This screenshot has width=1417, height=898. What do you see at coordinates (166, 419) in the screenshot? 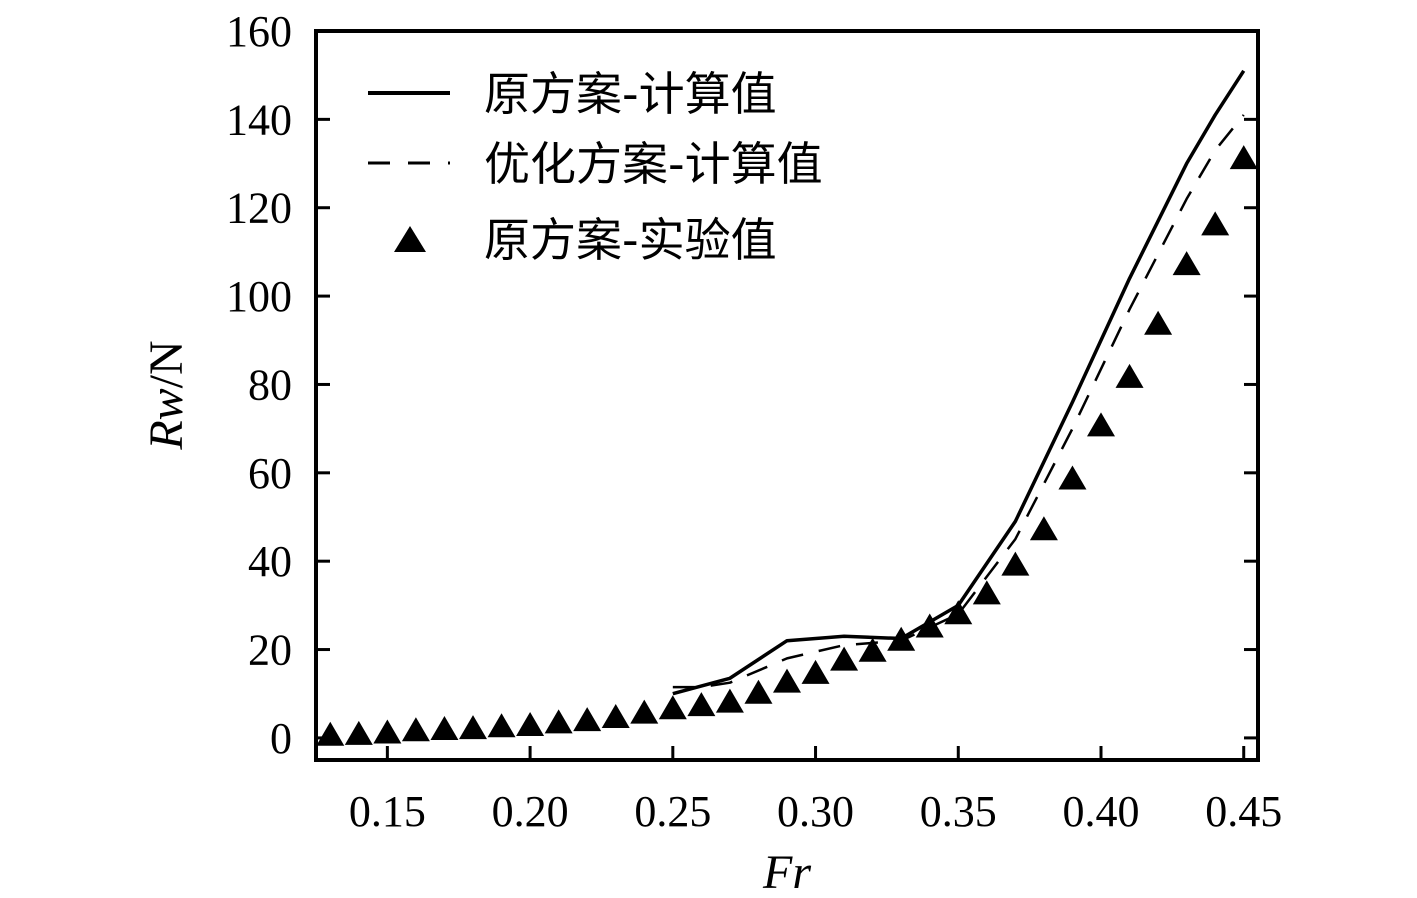
I see `y-axis-title-symbol: Rw` at bounding box center [166, 419].